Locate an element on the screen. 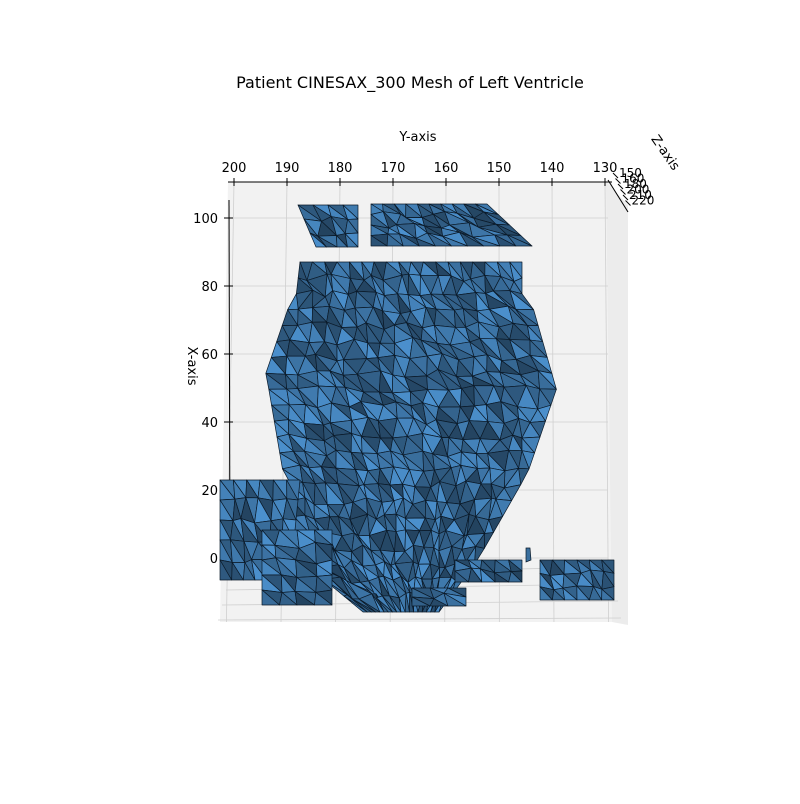 Image resolution: width=800 pixels, height=804 pixels. mesh-fragment-bottom-mid is located at coordinates (488, 571).